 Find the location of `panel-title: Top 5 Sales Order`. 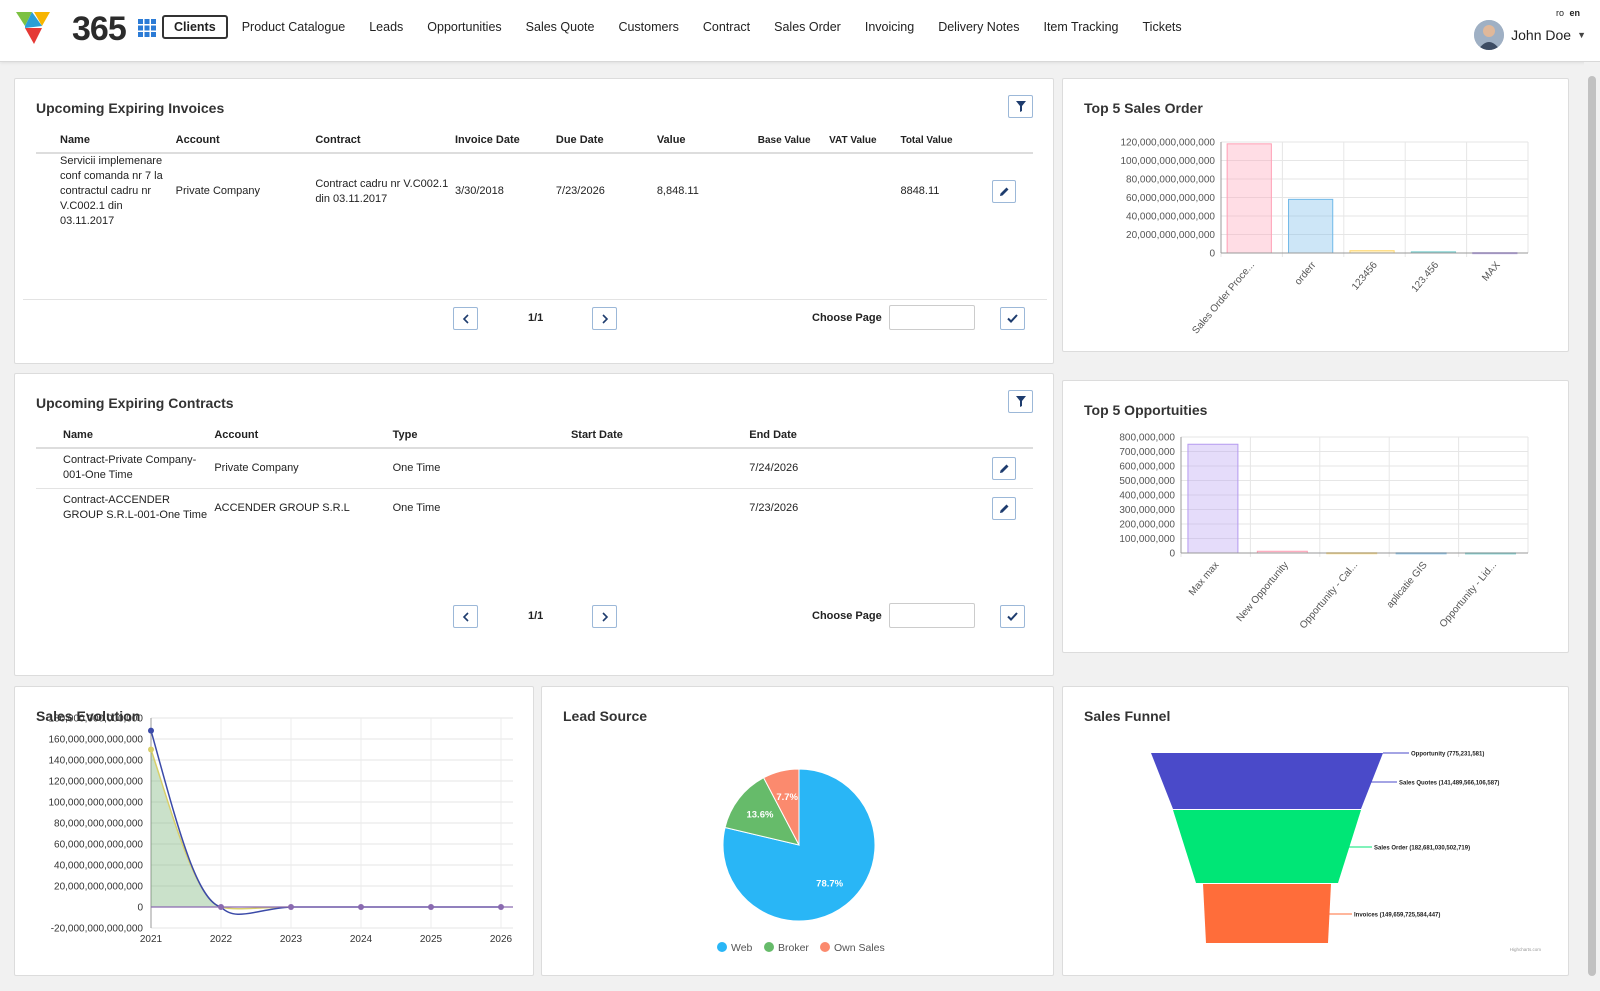

panel-title: Top 5 Sales Order is located at coordinates (1143, 108).